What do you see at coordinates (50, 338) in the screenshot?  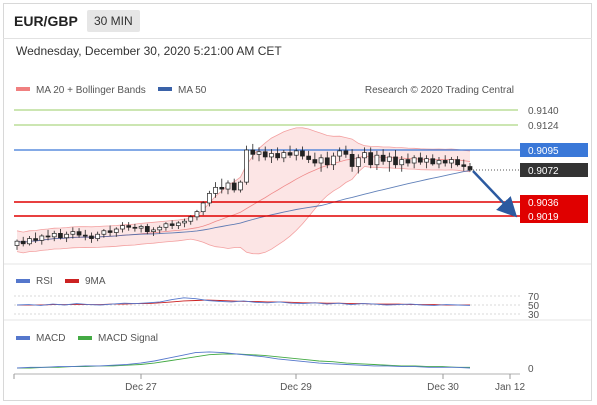 I see `macd-legend-label: MACD` at bounding box center [50, 338].